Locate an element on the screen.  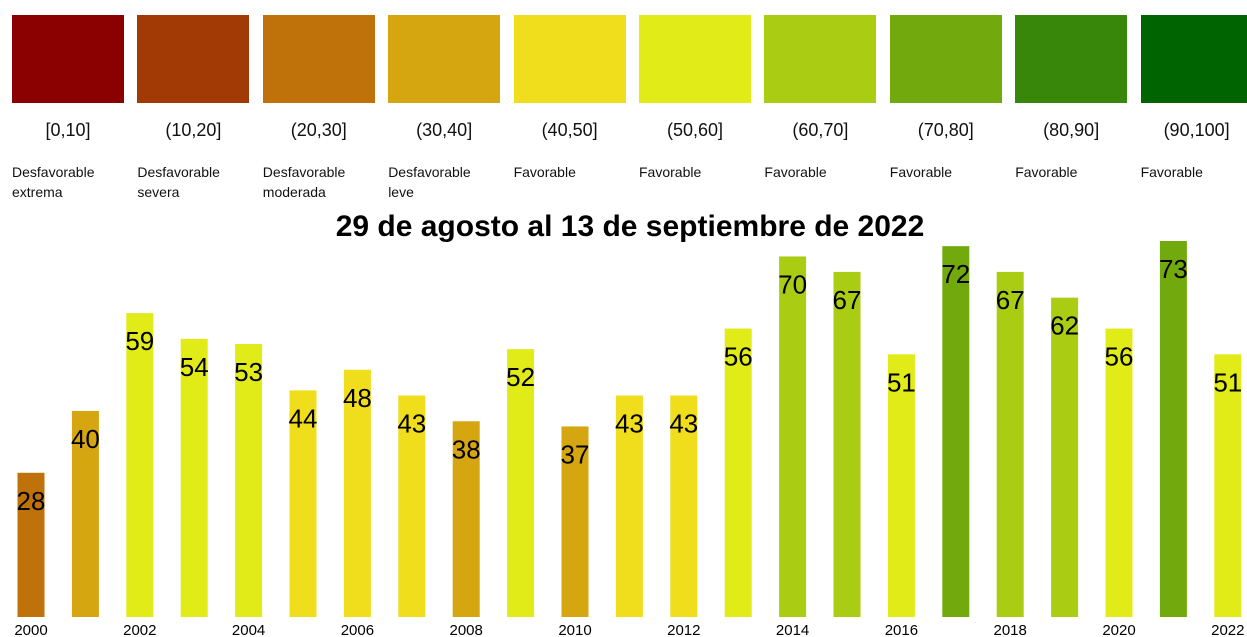
value-label: 62 is located at coordinates (1064, 326).